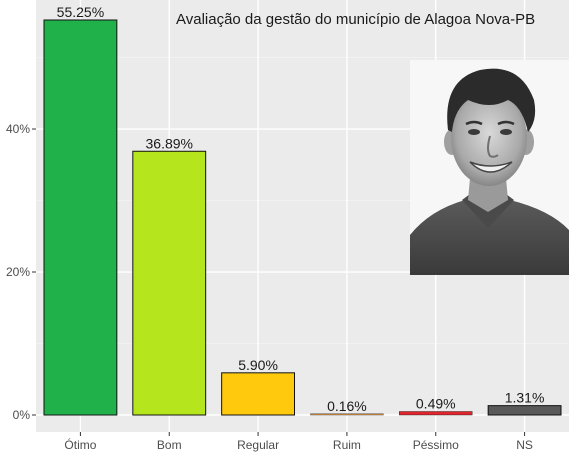  I want to click on x-tick-label: Ruim, so click(347, 445).